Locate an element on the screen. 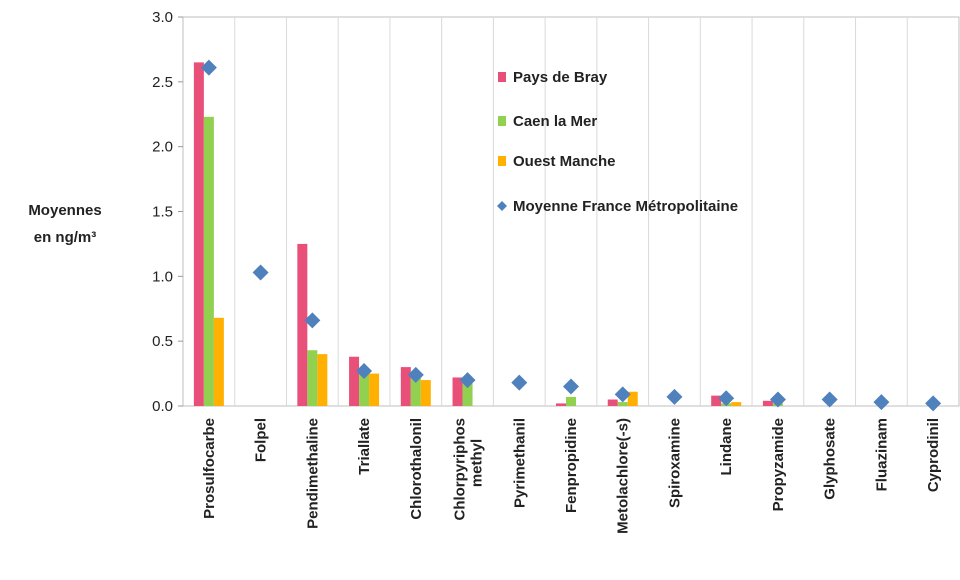  y-tick-label: 1.5 is located at coordinates (162, 212).